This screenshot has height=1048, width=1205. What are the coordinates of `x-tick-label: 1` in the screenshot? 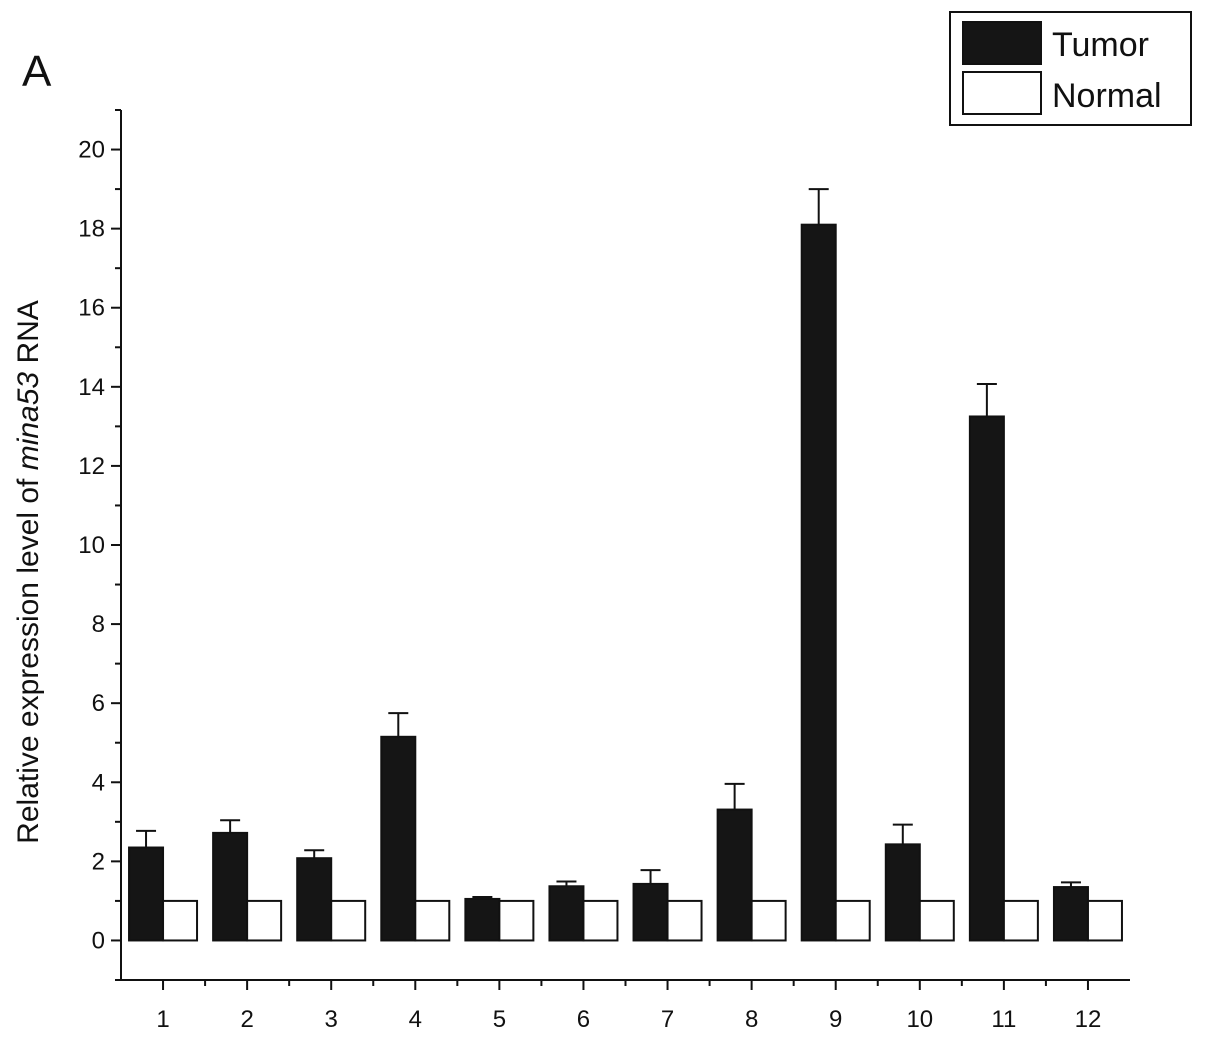 It's located at (162, 1019).